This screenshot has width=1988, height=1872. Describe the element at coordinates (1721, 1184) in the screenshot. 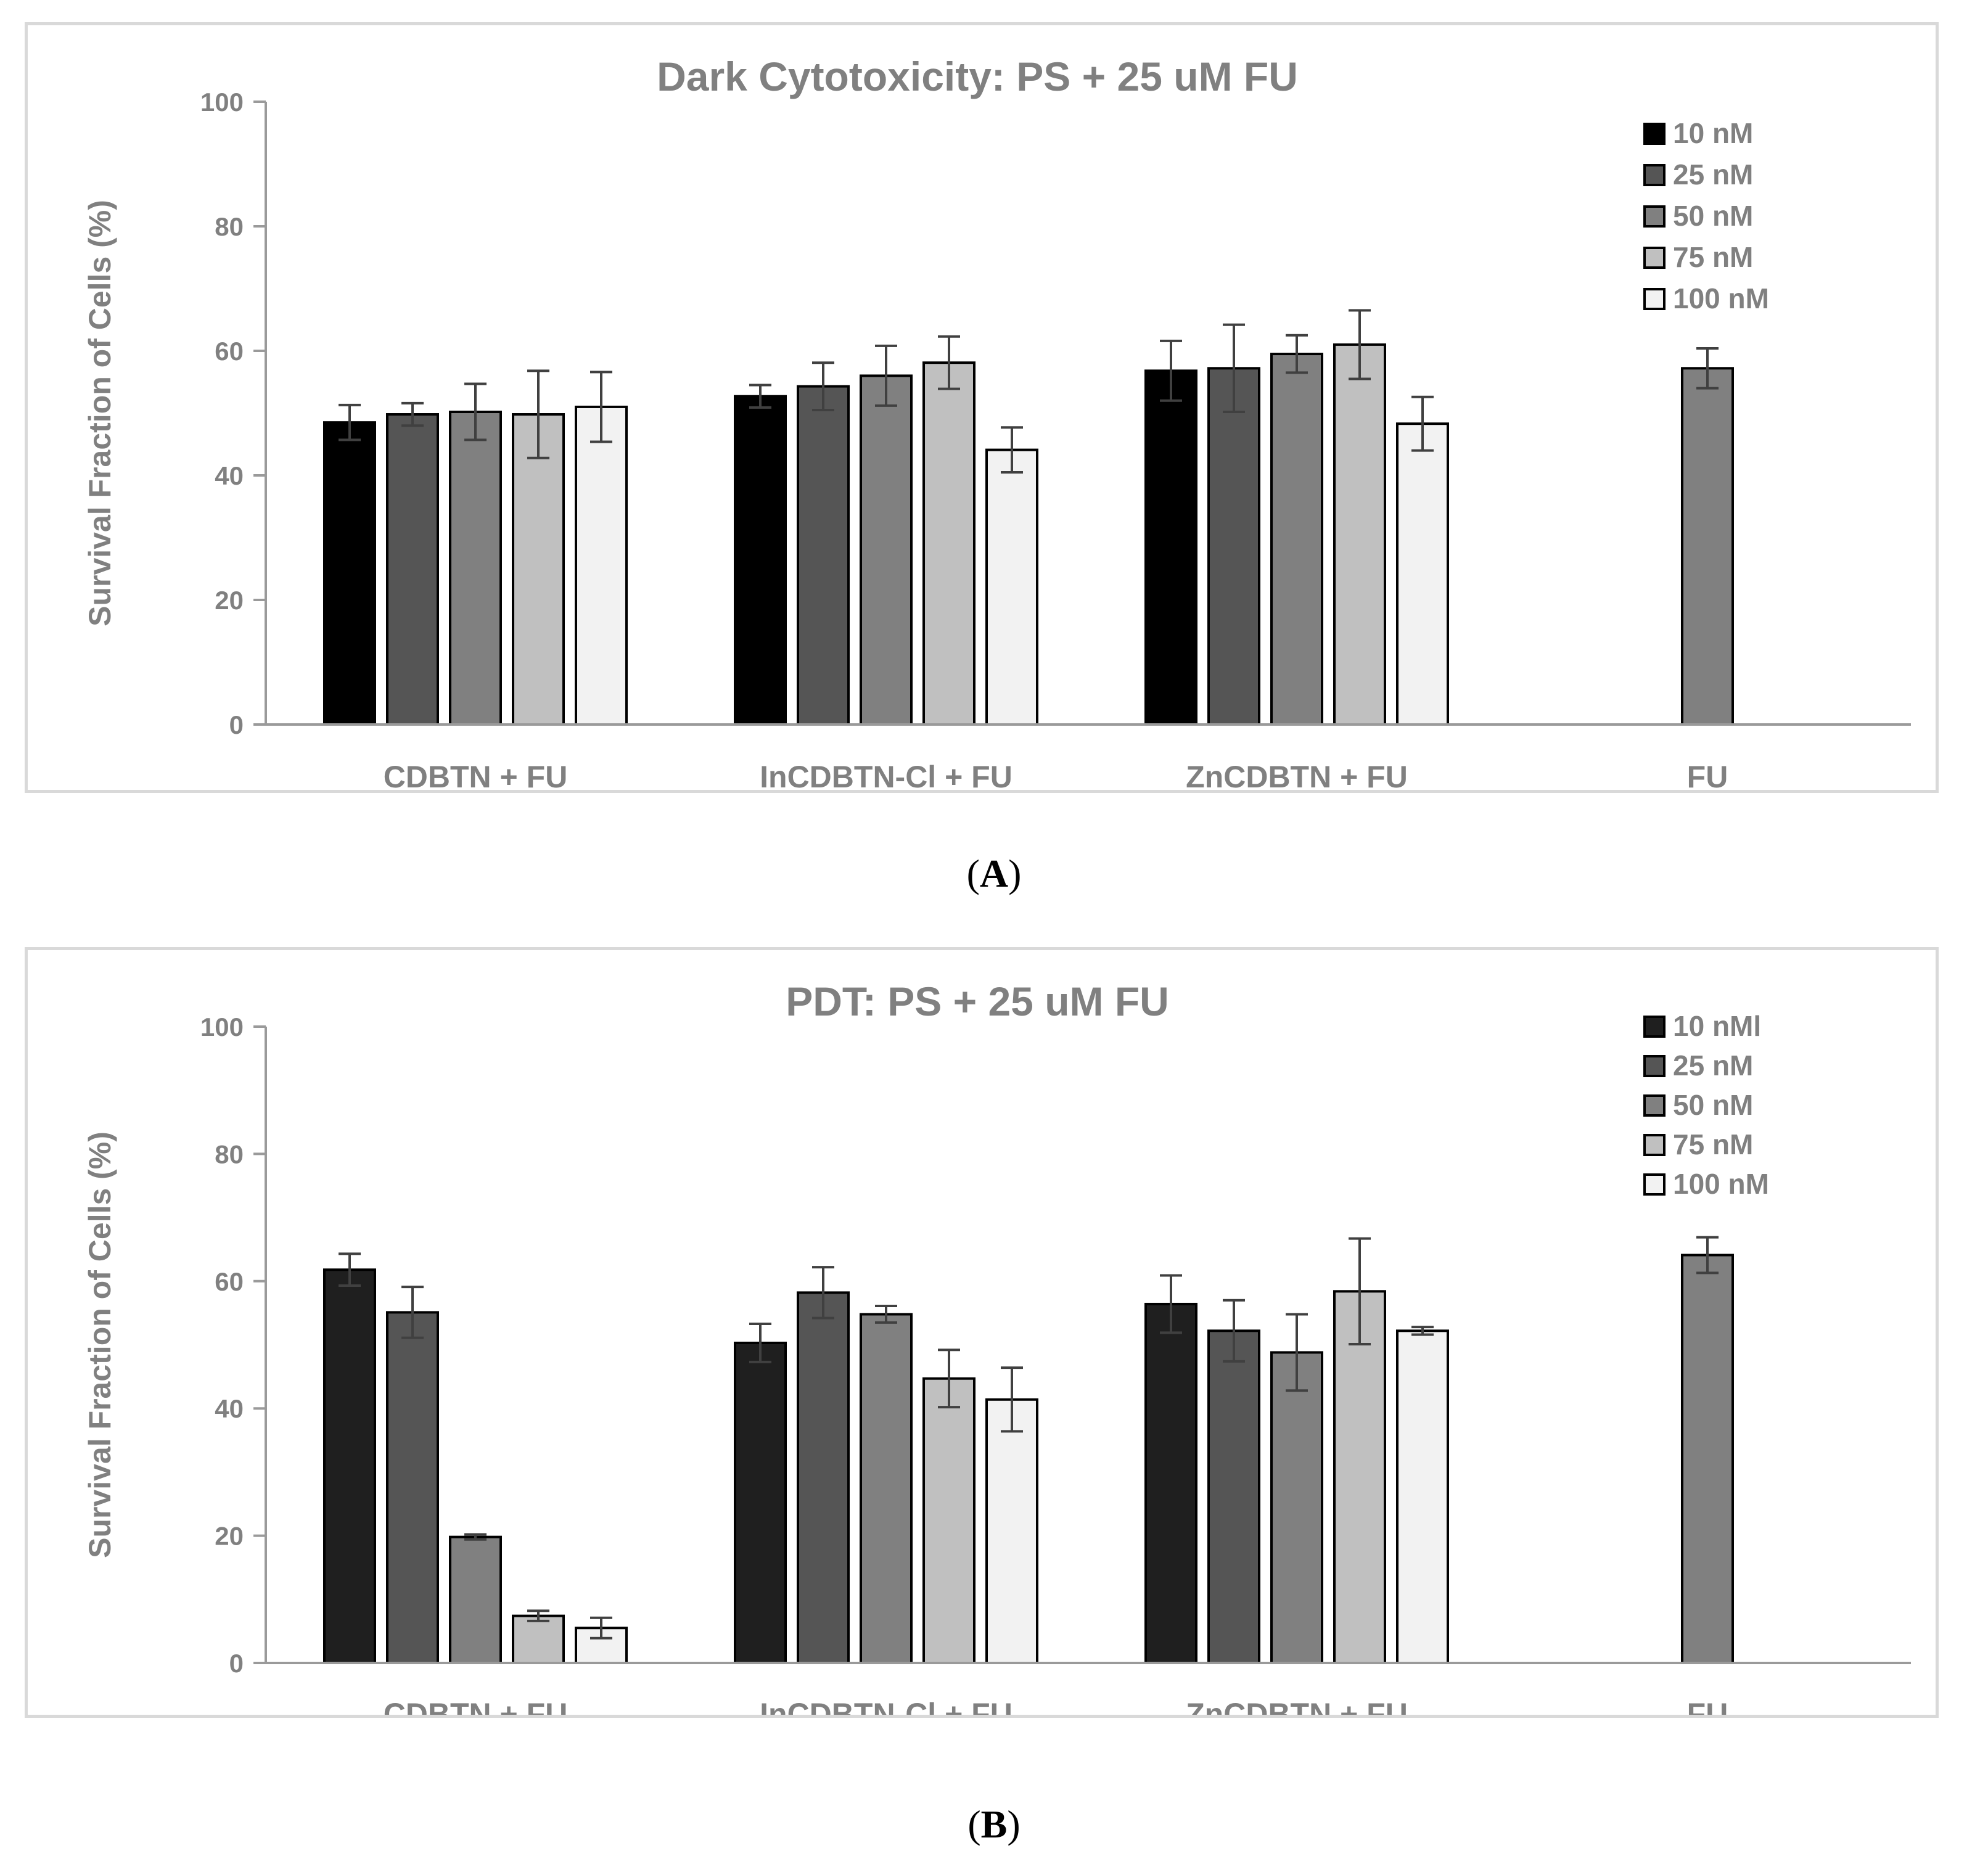

I see `chart-b-legend-label-4: 100 nM` at that location.